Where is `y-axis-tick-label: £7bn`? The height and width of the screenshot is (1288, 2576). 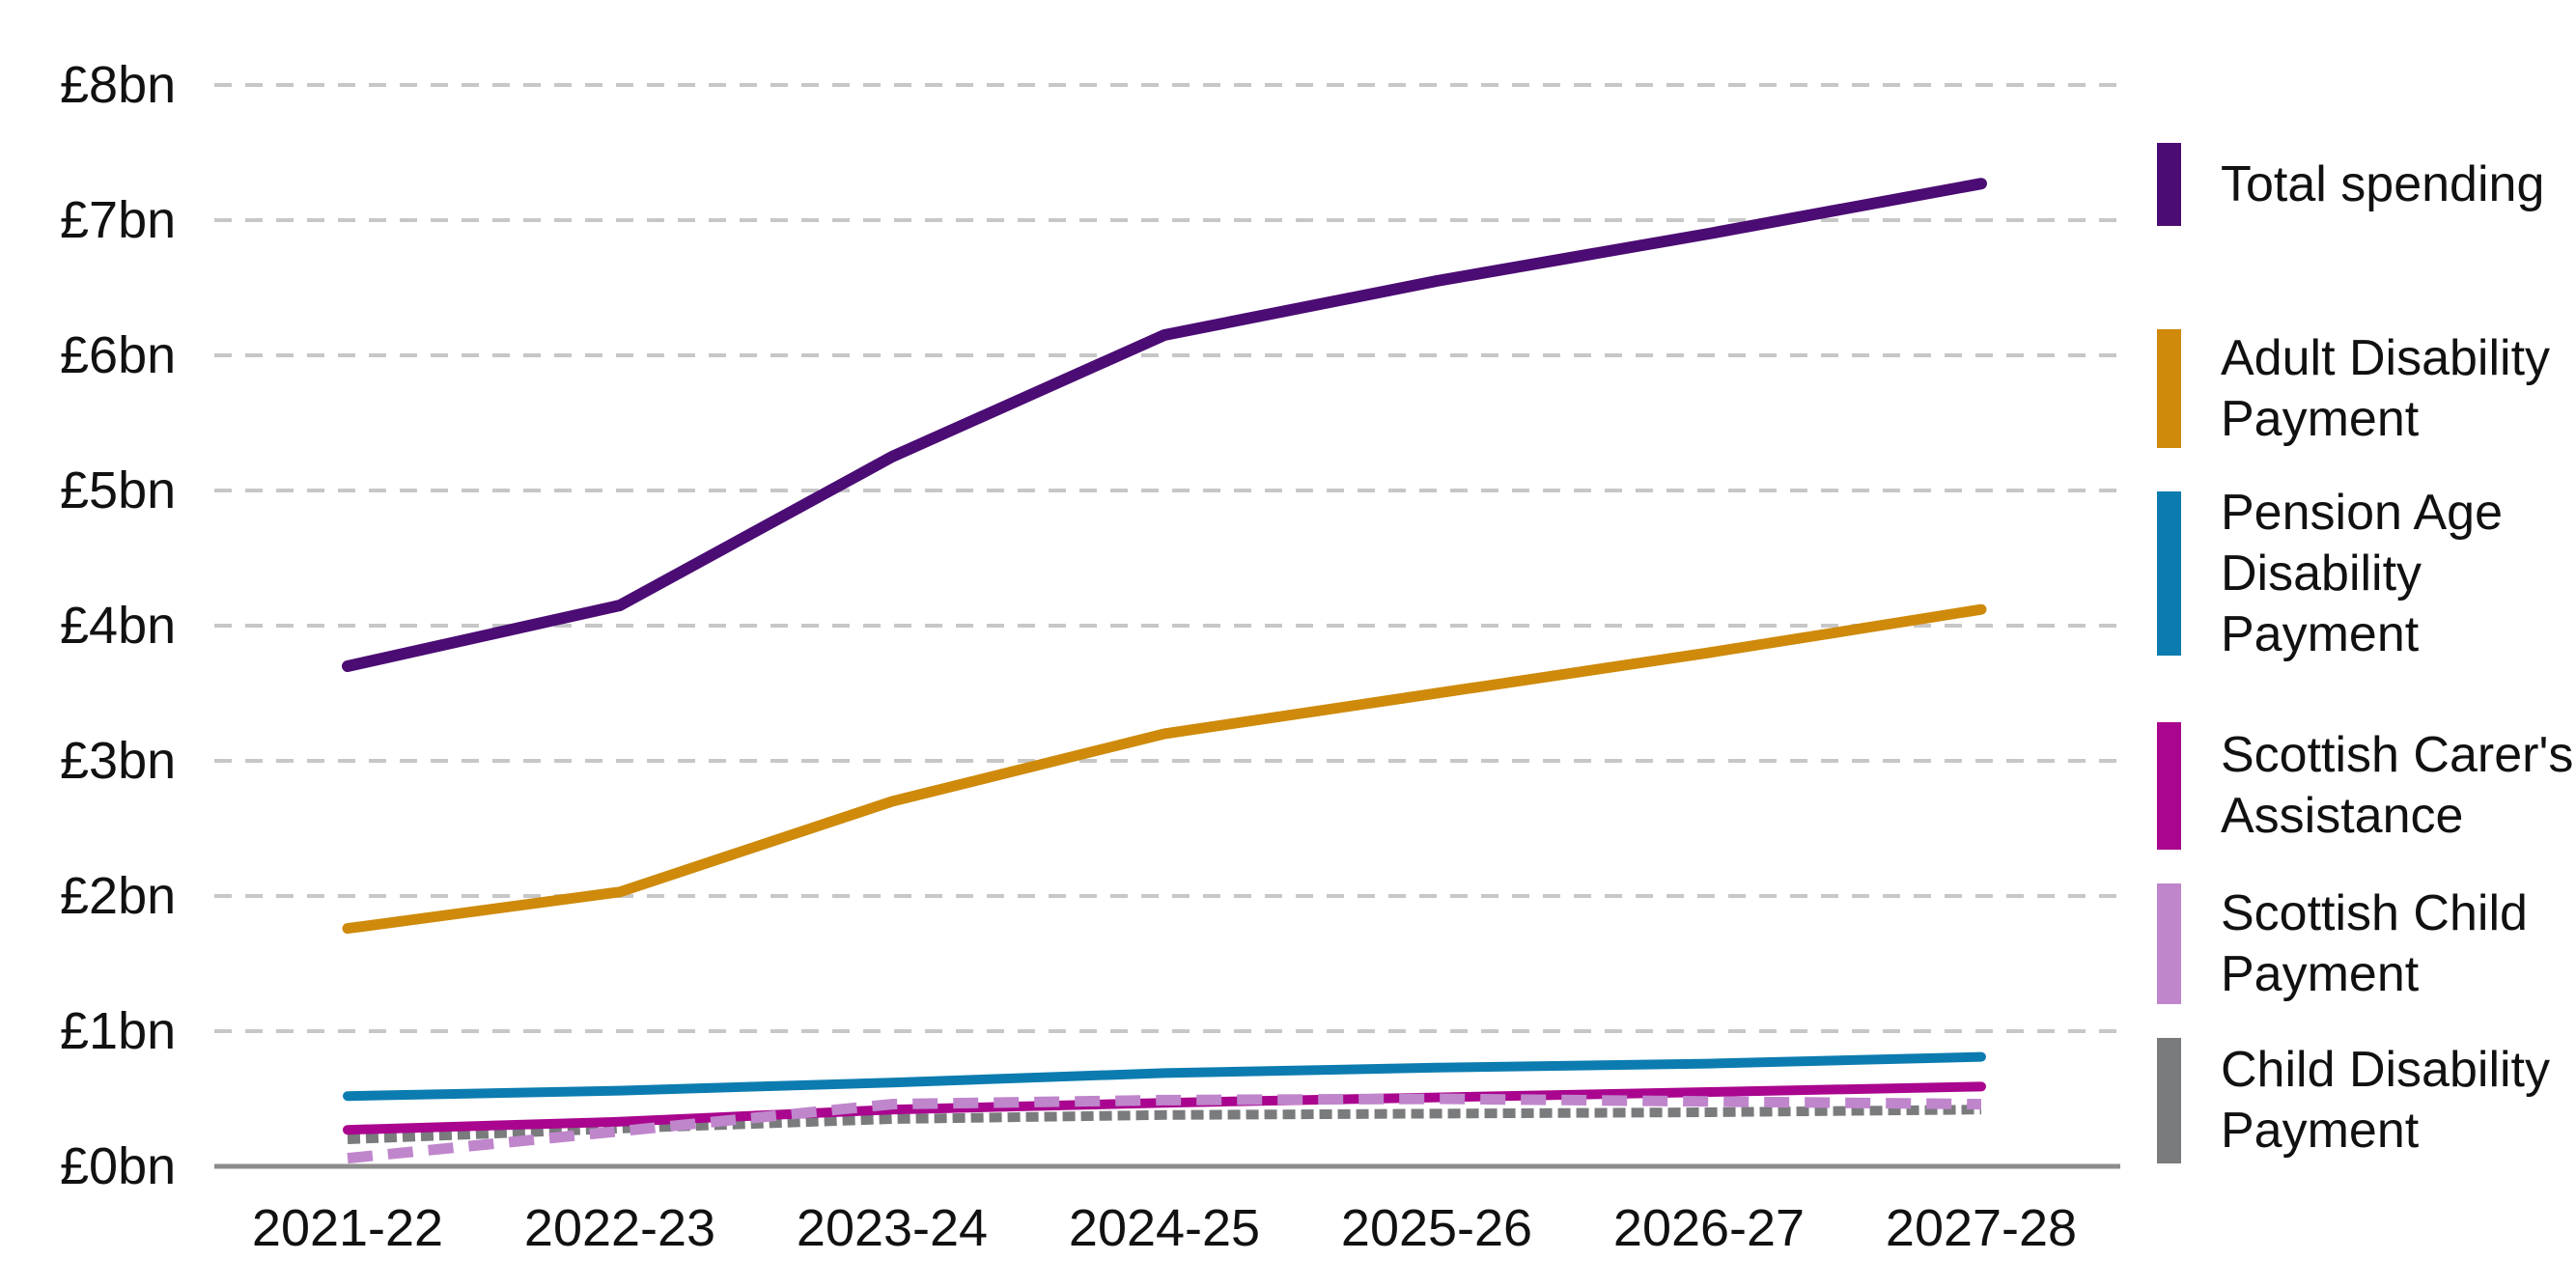 y-axis-tick-label: £7bn is located at coordinates (119, 220).